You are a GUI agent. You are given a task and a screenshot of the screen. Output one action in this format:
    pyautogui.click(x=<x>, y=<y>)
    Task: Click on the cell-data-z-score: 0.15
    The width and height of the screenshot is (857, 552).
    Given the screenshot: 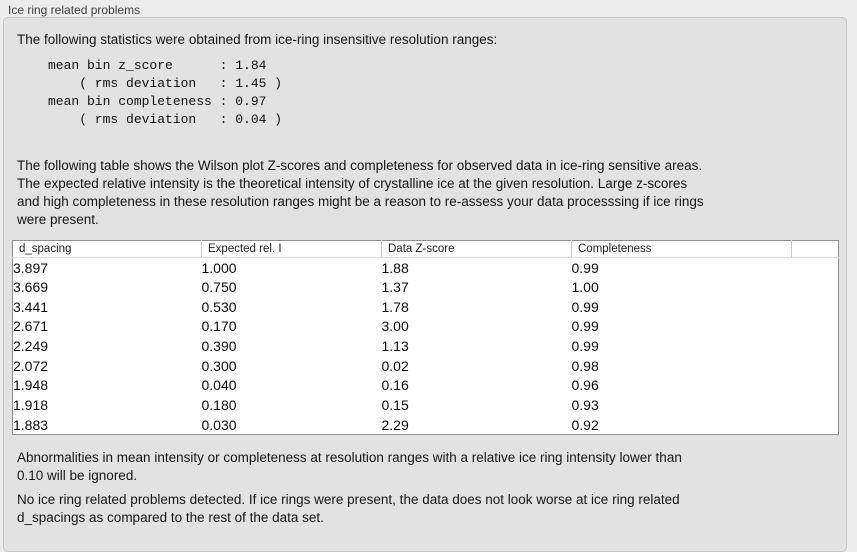 What is the action you would take?
    pyautogui.click(x=395, y=405)
    